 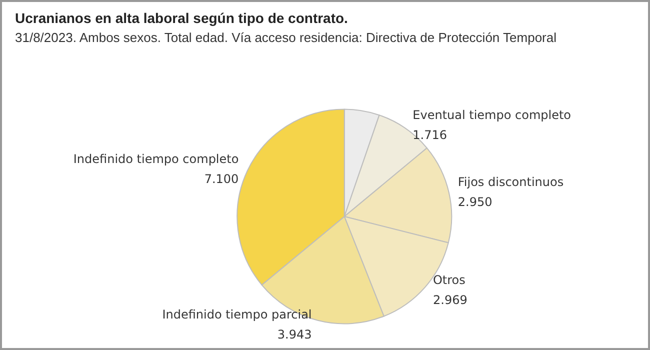 What do you see at coordinates (450, 299) in the screenshot?
I see `data-label: 2.969` at bounding box center [450, 299].